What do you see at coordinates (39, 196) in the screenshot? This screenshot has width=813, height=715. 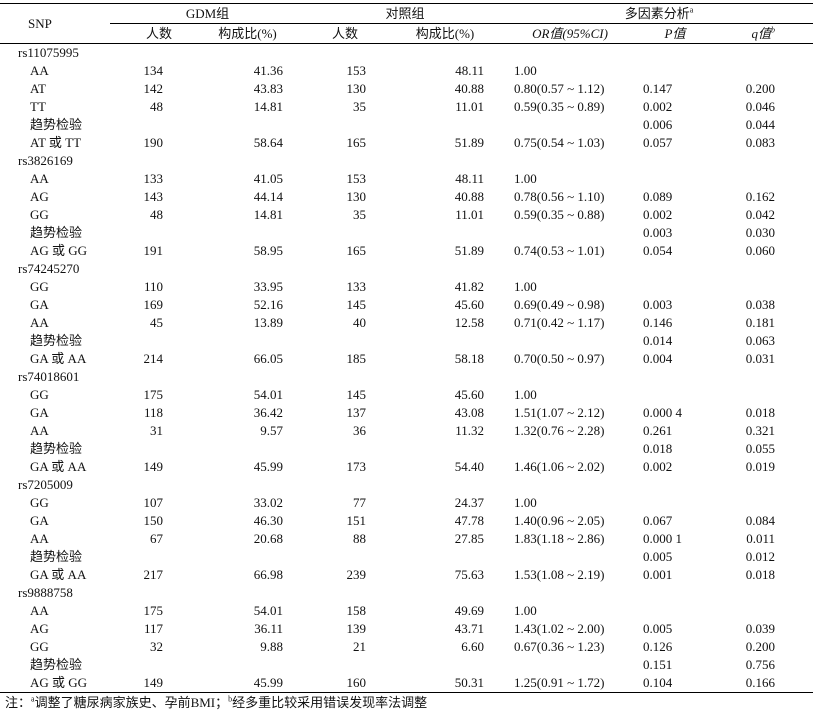 I see `row-label: AG` at bounding box center [39, 196].